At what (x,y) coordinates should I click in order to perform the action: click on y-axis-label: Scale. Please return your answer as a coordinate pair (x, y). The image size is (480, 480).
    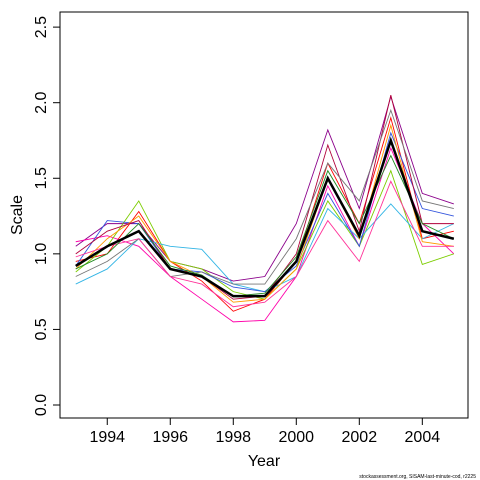
    Looking at the image, I should click on (17, 215).